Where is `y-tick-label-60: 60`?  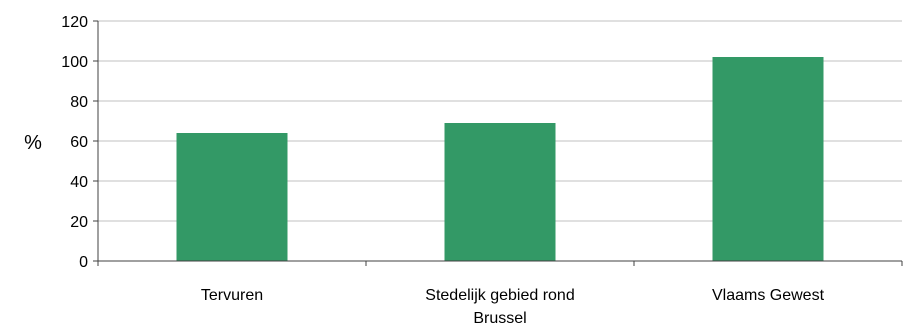
y-tick-label-60: 60 is located at coordinates (79, 142).